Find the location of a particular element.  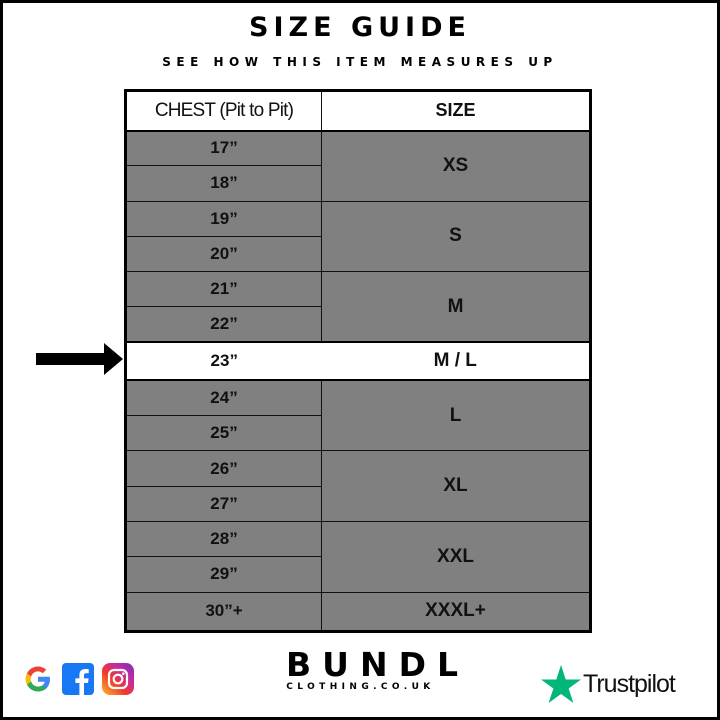

table-row: 25” is located at coordinates (358, 433).